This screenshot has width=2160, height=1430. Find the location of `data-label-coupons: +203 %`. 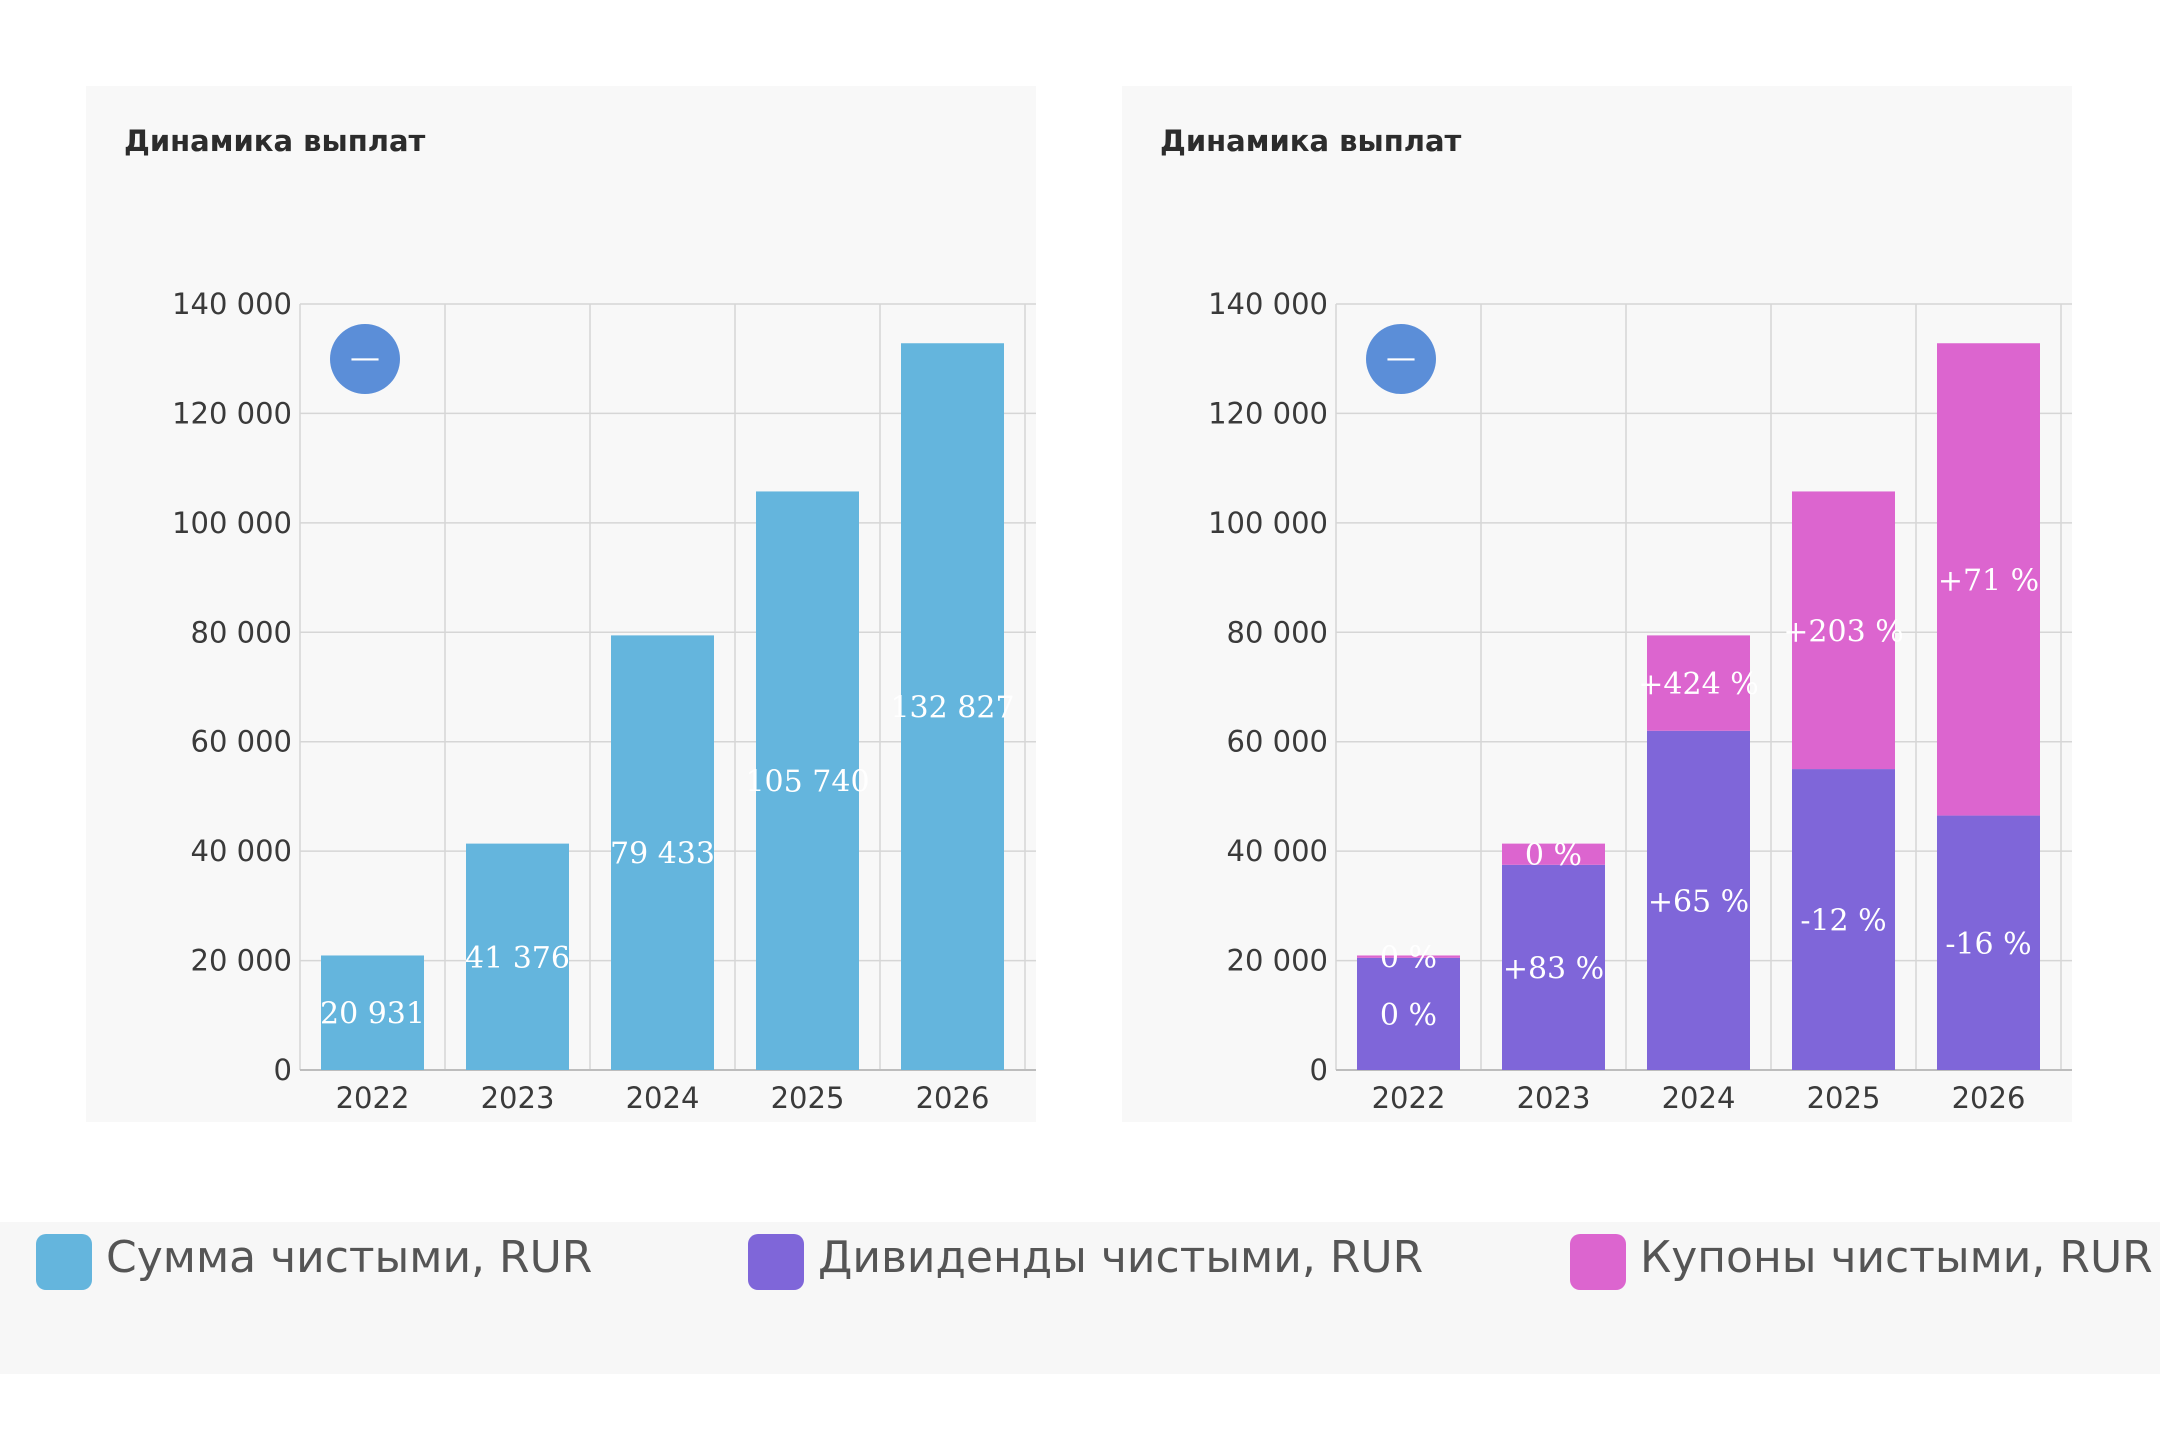

data-label-coupons: +203 % is located at coordinates (1843, 631).